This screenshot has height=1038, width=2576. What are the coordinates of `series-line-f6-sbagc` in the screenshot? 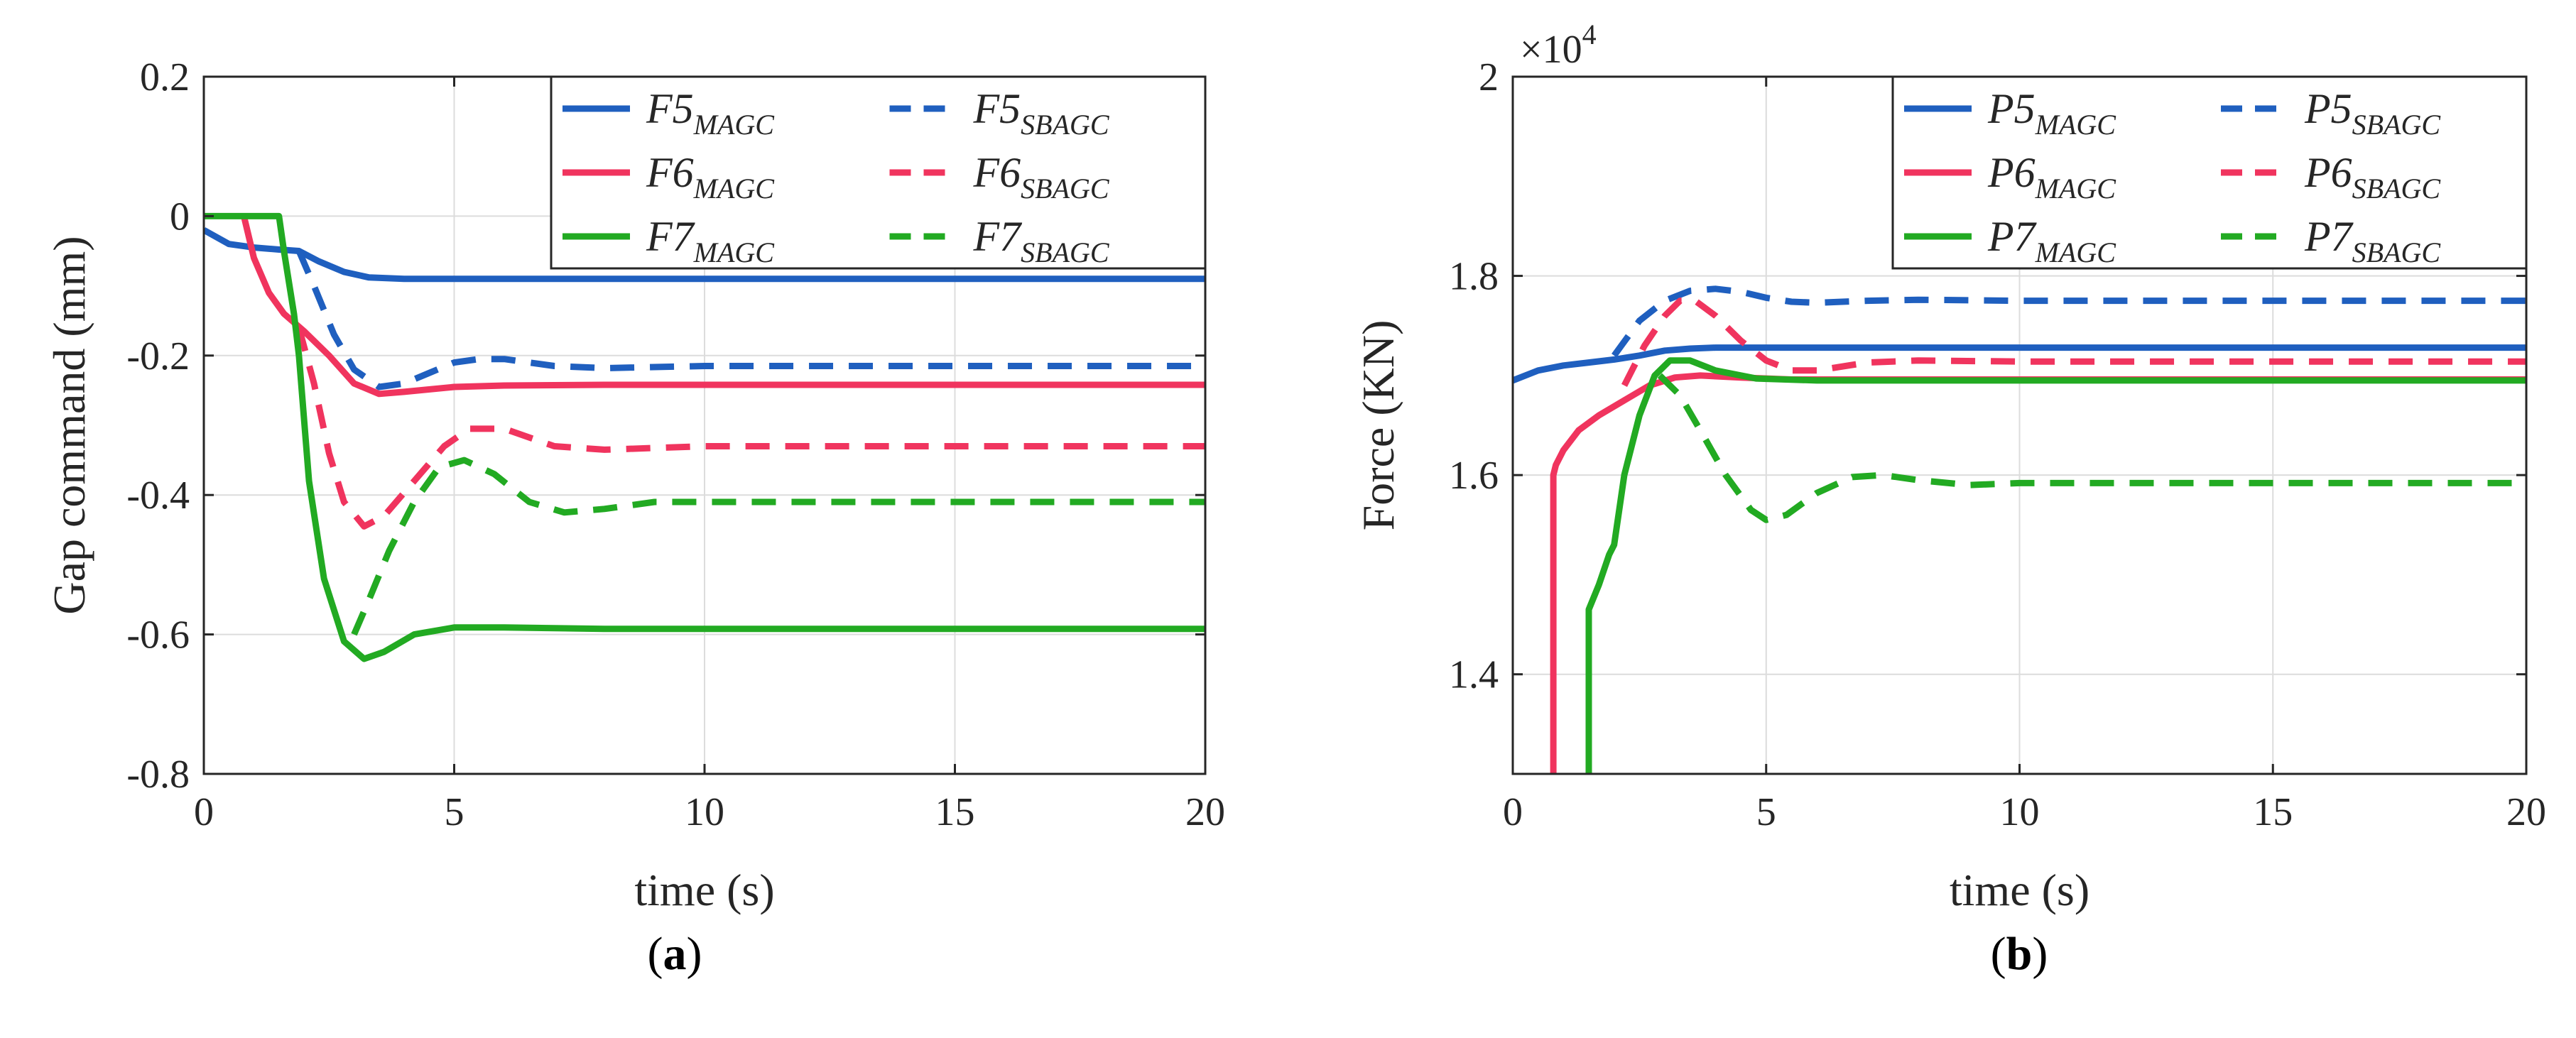 It's located at (750, 428).